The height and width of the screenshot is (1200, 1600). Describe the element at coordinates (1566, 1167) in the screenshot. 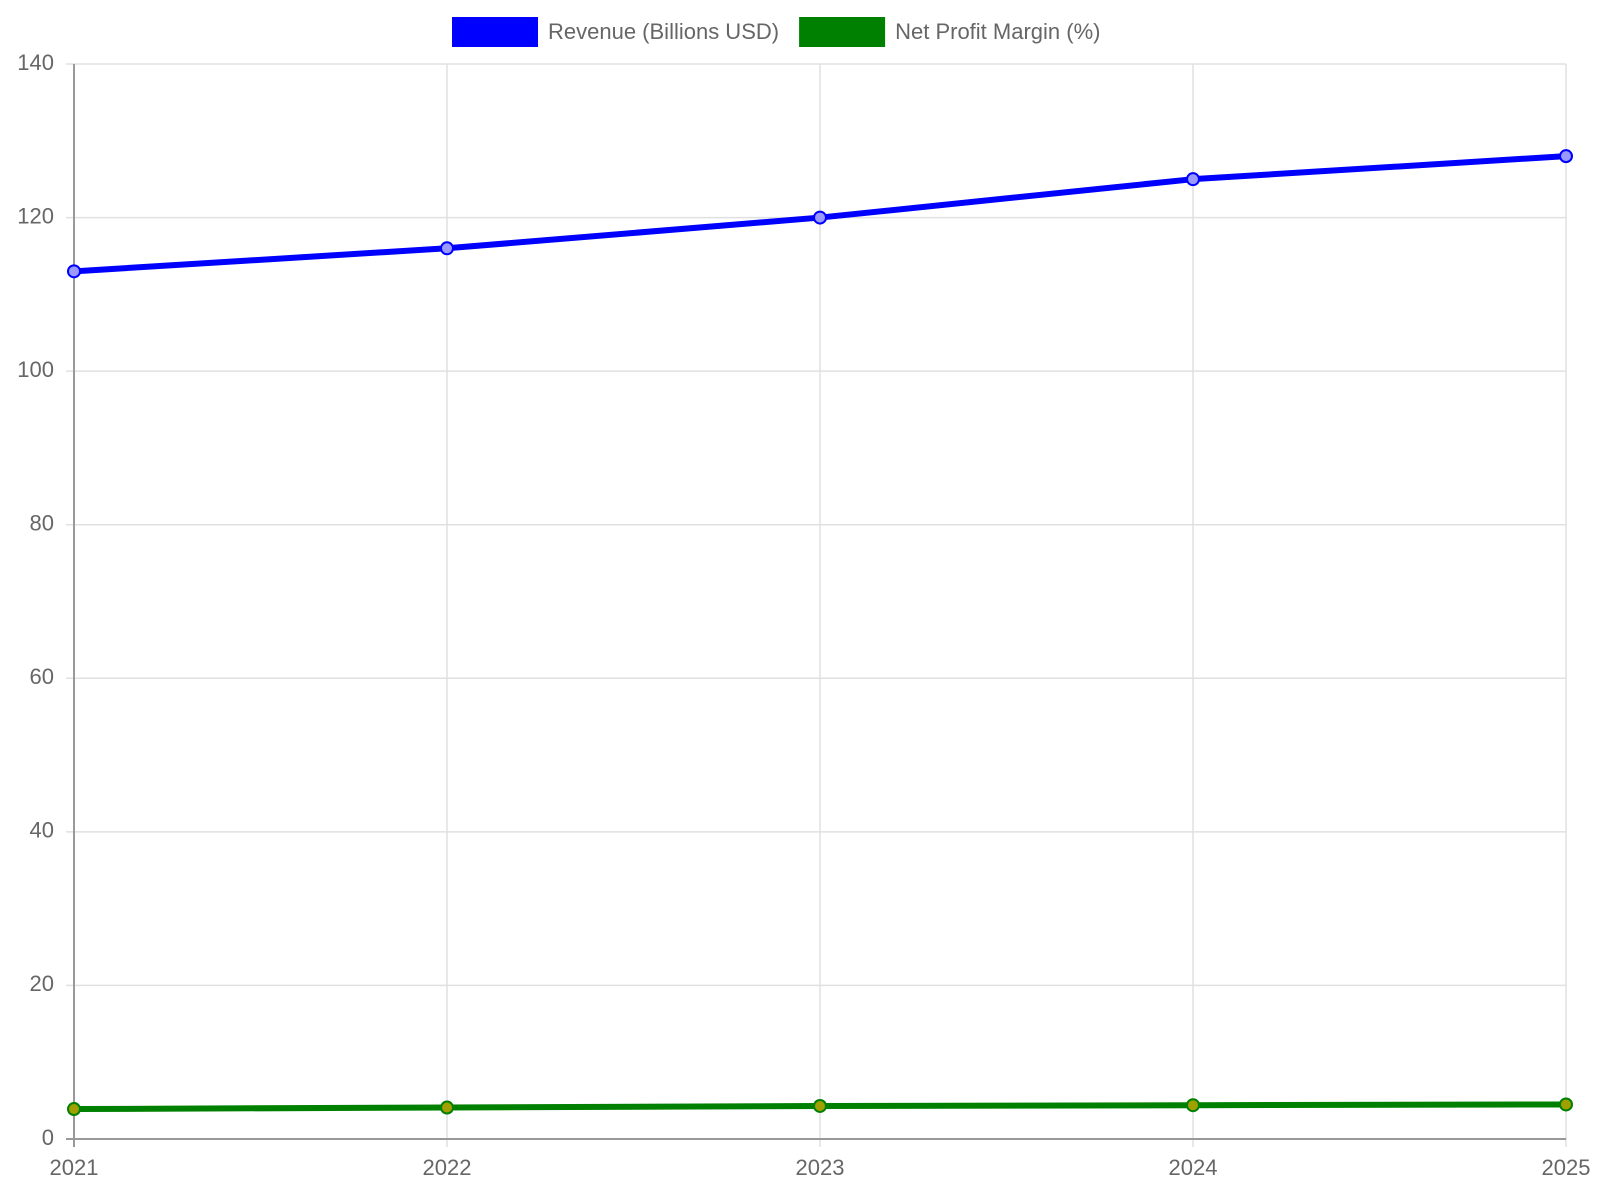

I see `x-tick-label: 2025` at that location.